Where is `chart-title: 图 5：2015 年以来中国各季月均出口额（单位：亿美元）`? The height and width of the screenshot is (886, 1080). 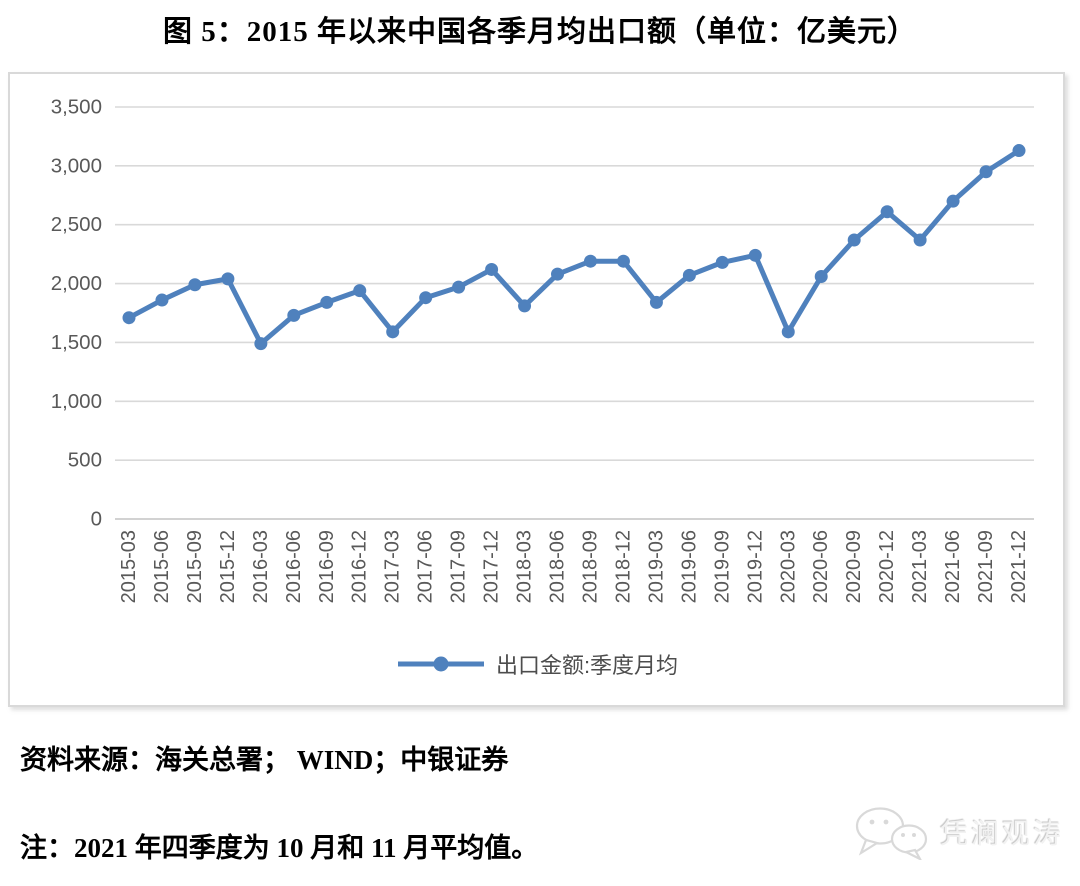 chart-title: 图 5：2015 年以来中国各季月均出口额（单位：亿美元） is located at coordinates (539, 32).